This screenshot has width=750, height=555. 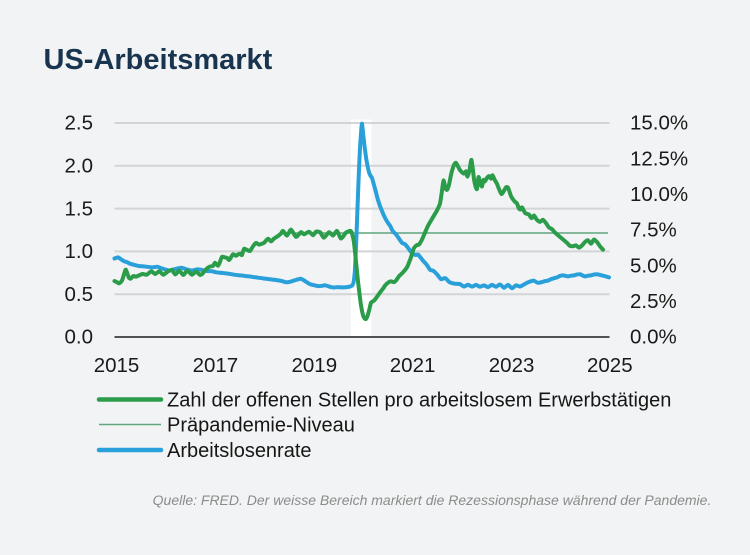 What do you see at coordinates (117, 365) in the screenshot?
I see `svg-text: 2015` at bounding box center [117, 365].